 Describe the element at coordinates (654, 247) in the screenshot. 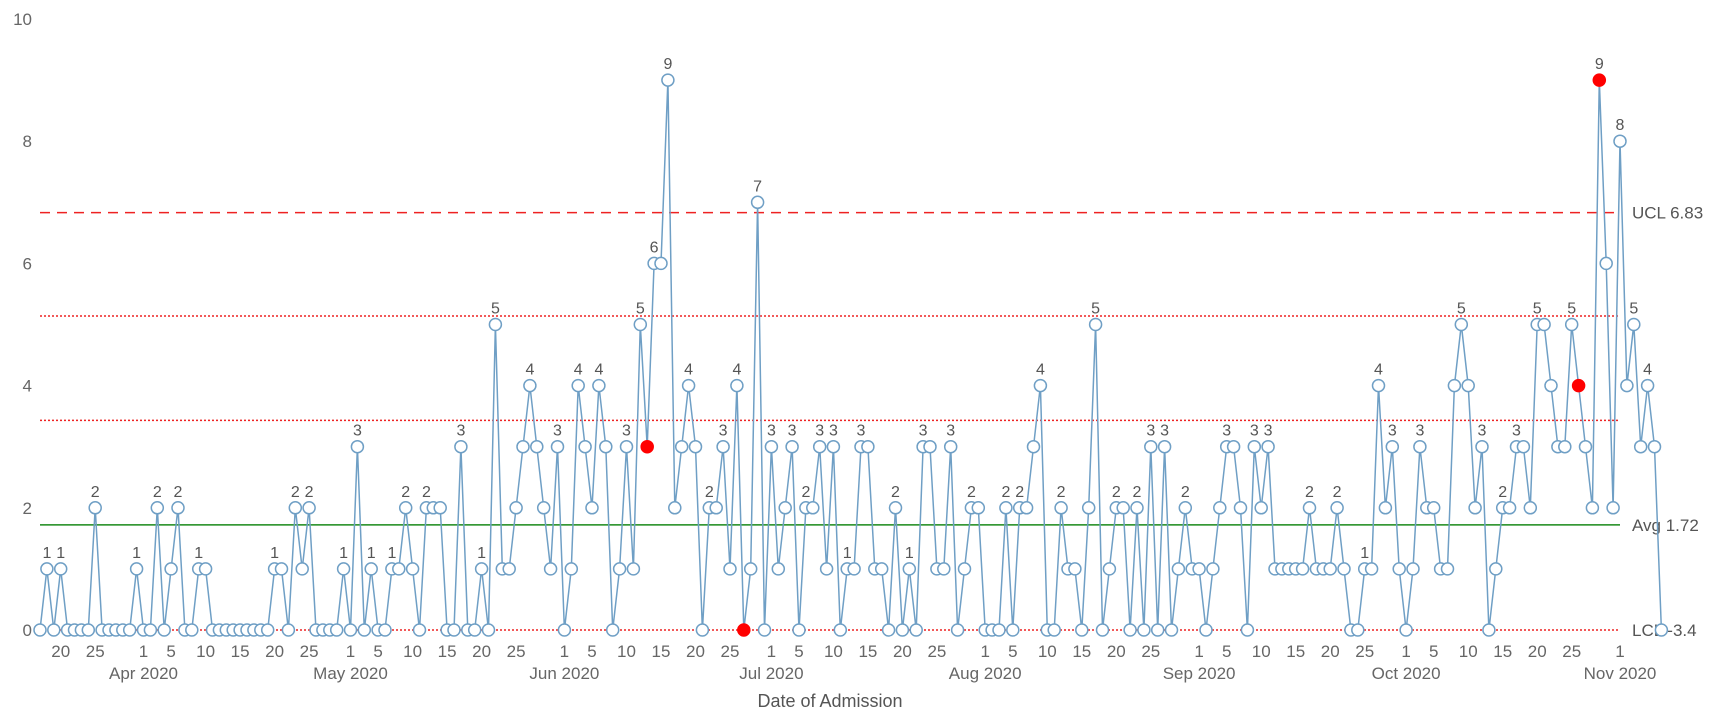

I see `data-label: 6` at that location.